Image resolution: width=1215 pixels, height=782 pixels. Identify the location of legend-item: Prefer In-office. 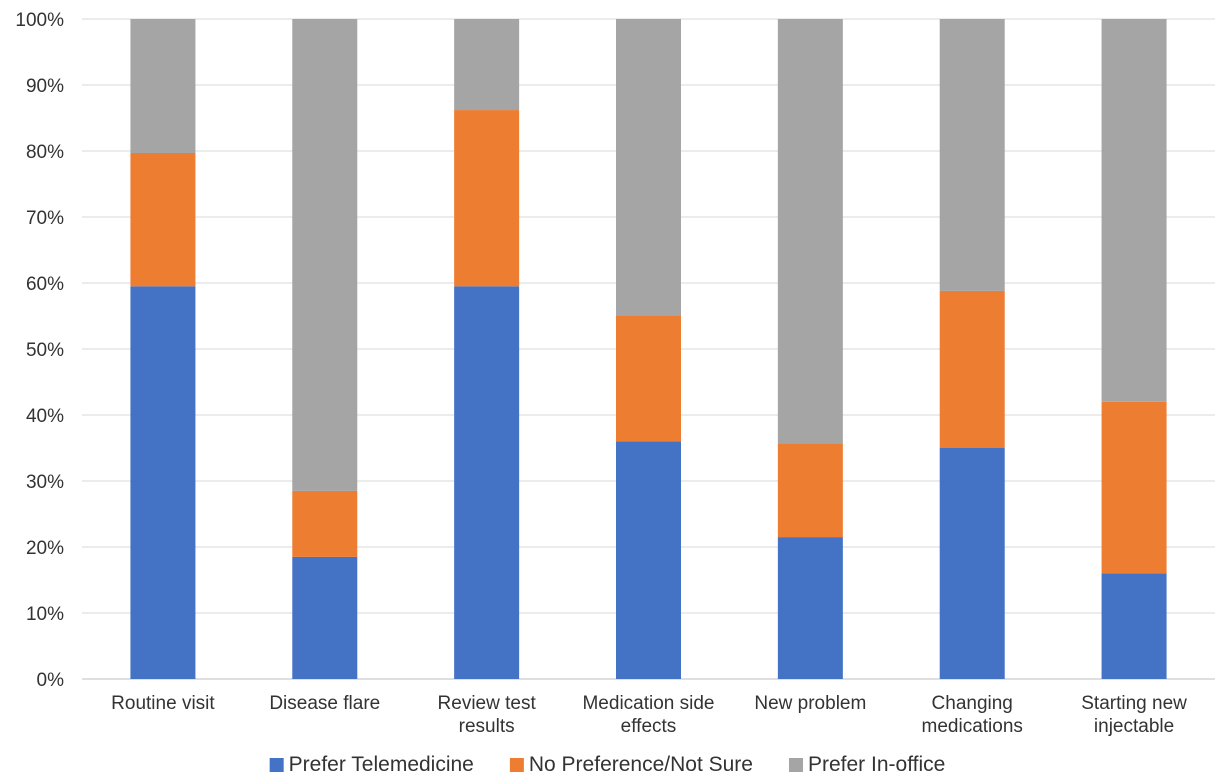
(866, 764).